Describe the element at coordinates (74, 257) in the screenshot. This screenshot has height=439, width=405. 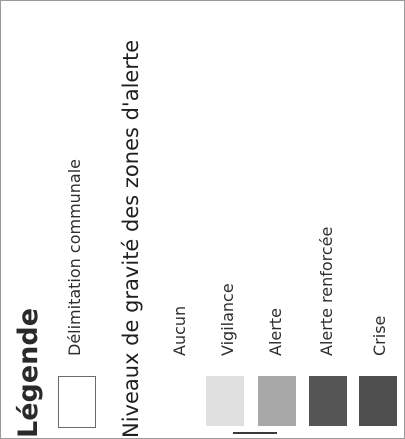
I see `commune-boundary-label: Délimitation communale` at that location.